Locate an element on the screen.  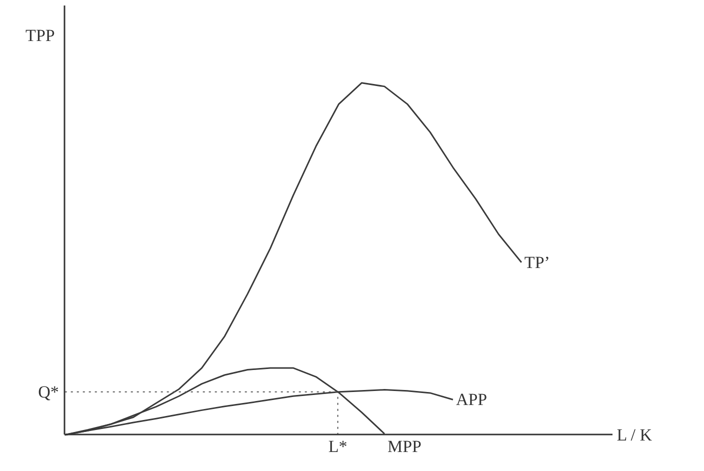
ref-line-label: Q* is located at coordinates (48, 392).